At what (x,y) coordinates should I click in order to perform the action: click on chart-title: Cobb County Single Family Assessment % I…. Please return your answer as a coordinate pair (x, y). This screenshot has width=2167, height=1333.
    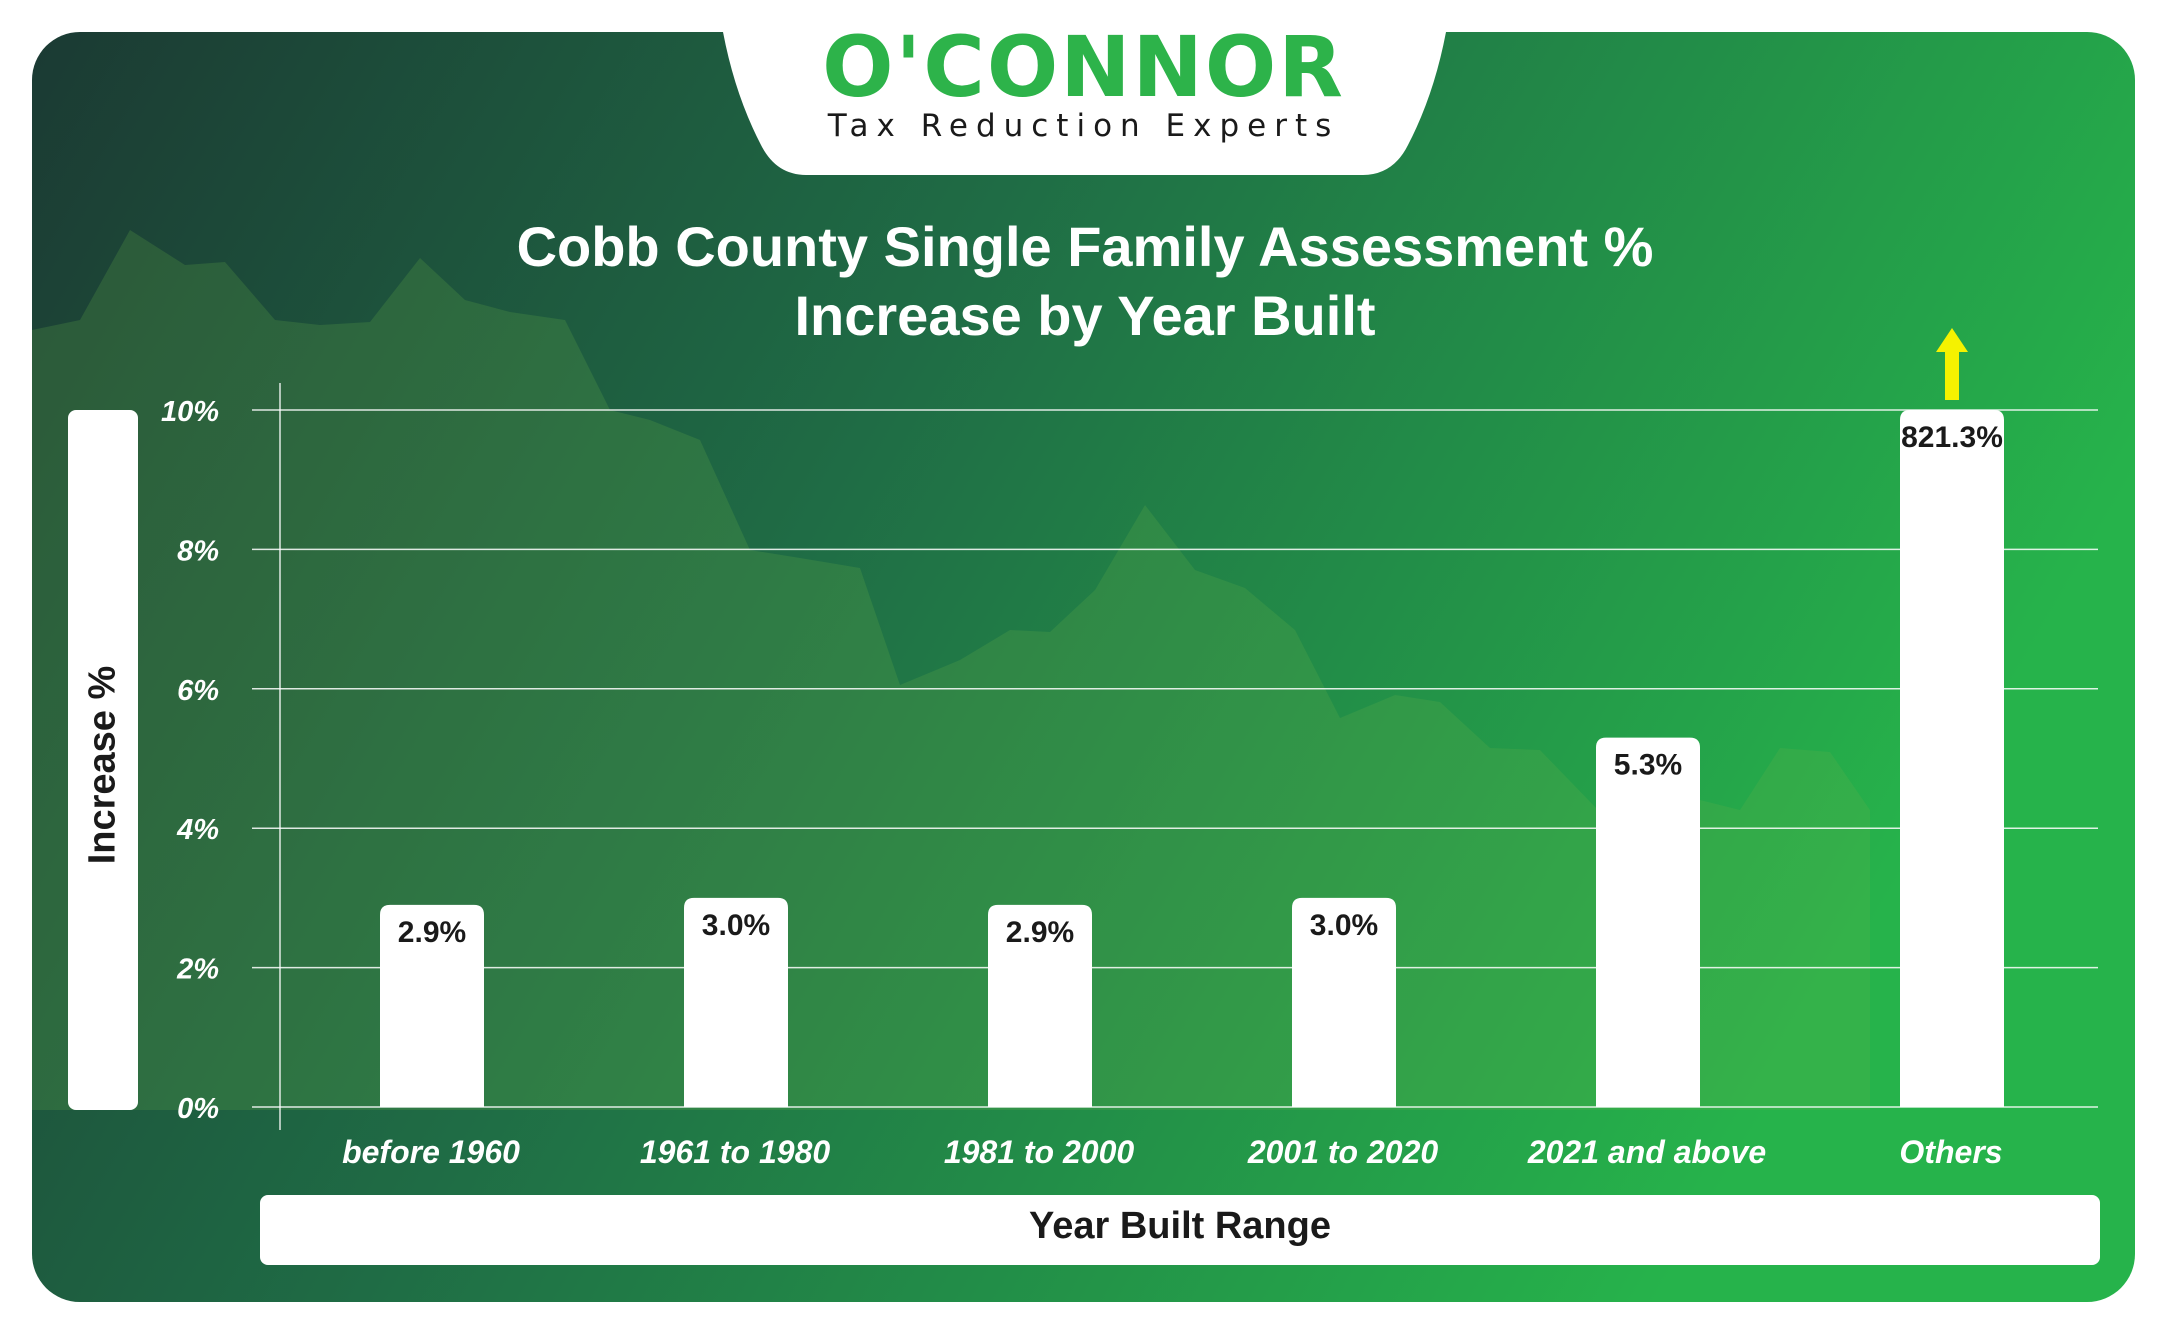
    Looking at the image, I should click on (1085, 281).